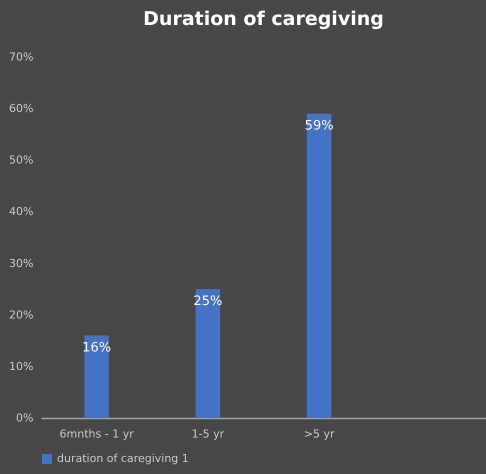  I want to click on y-tick-label: 10%, so click(21, 366).